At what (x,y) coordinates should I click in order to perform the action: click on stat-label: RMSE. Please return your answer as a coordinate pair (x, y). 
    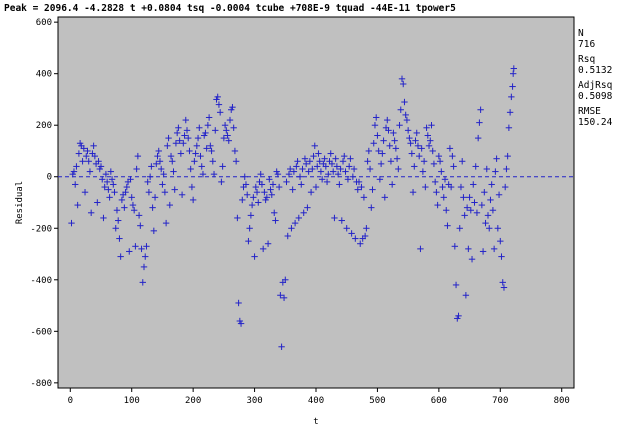
    Looking at the image, I should click on (589, 111).